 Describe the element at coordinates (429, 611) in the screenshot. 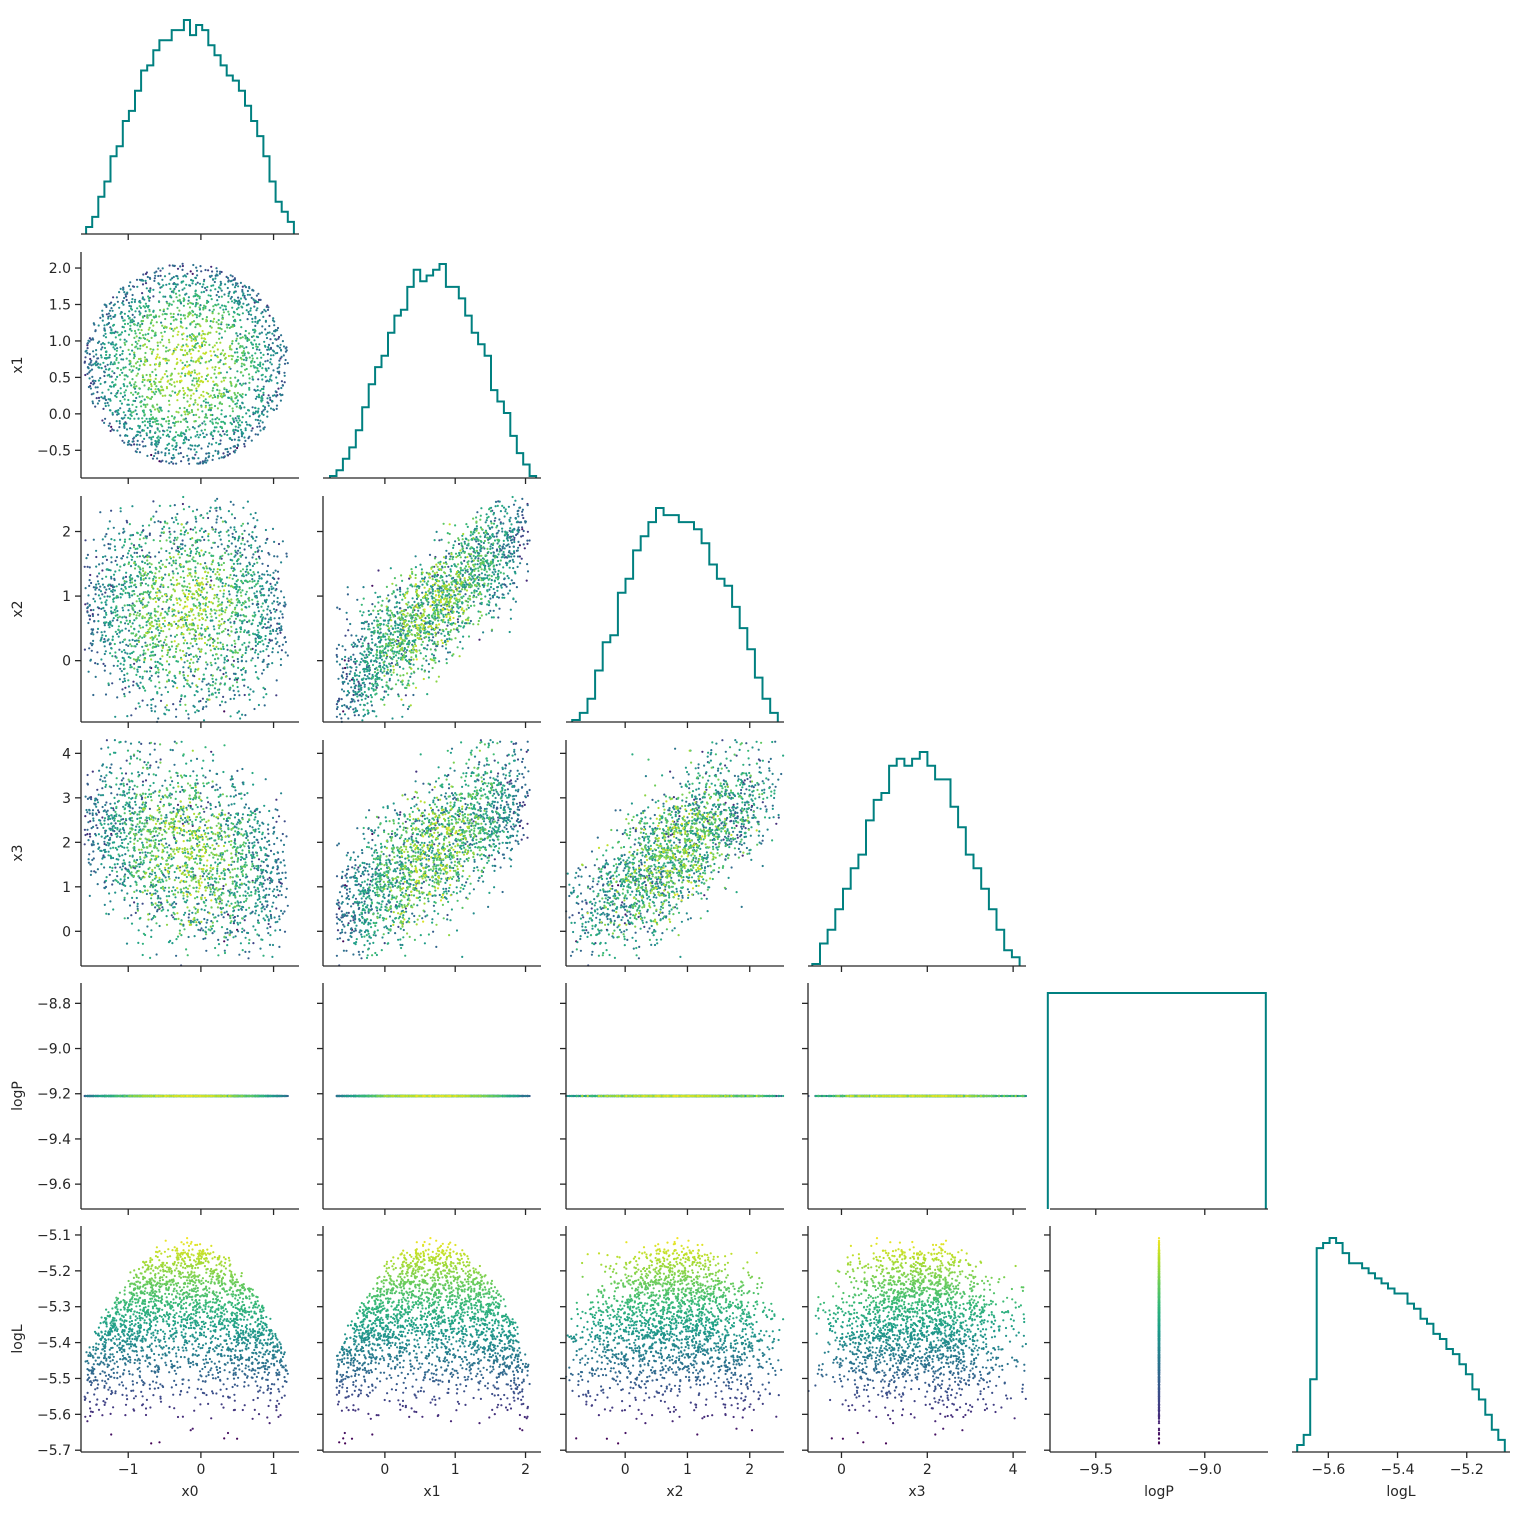

I see `panel-x2-vs-x1` at that location.